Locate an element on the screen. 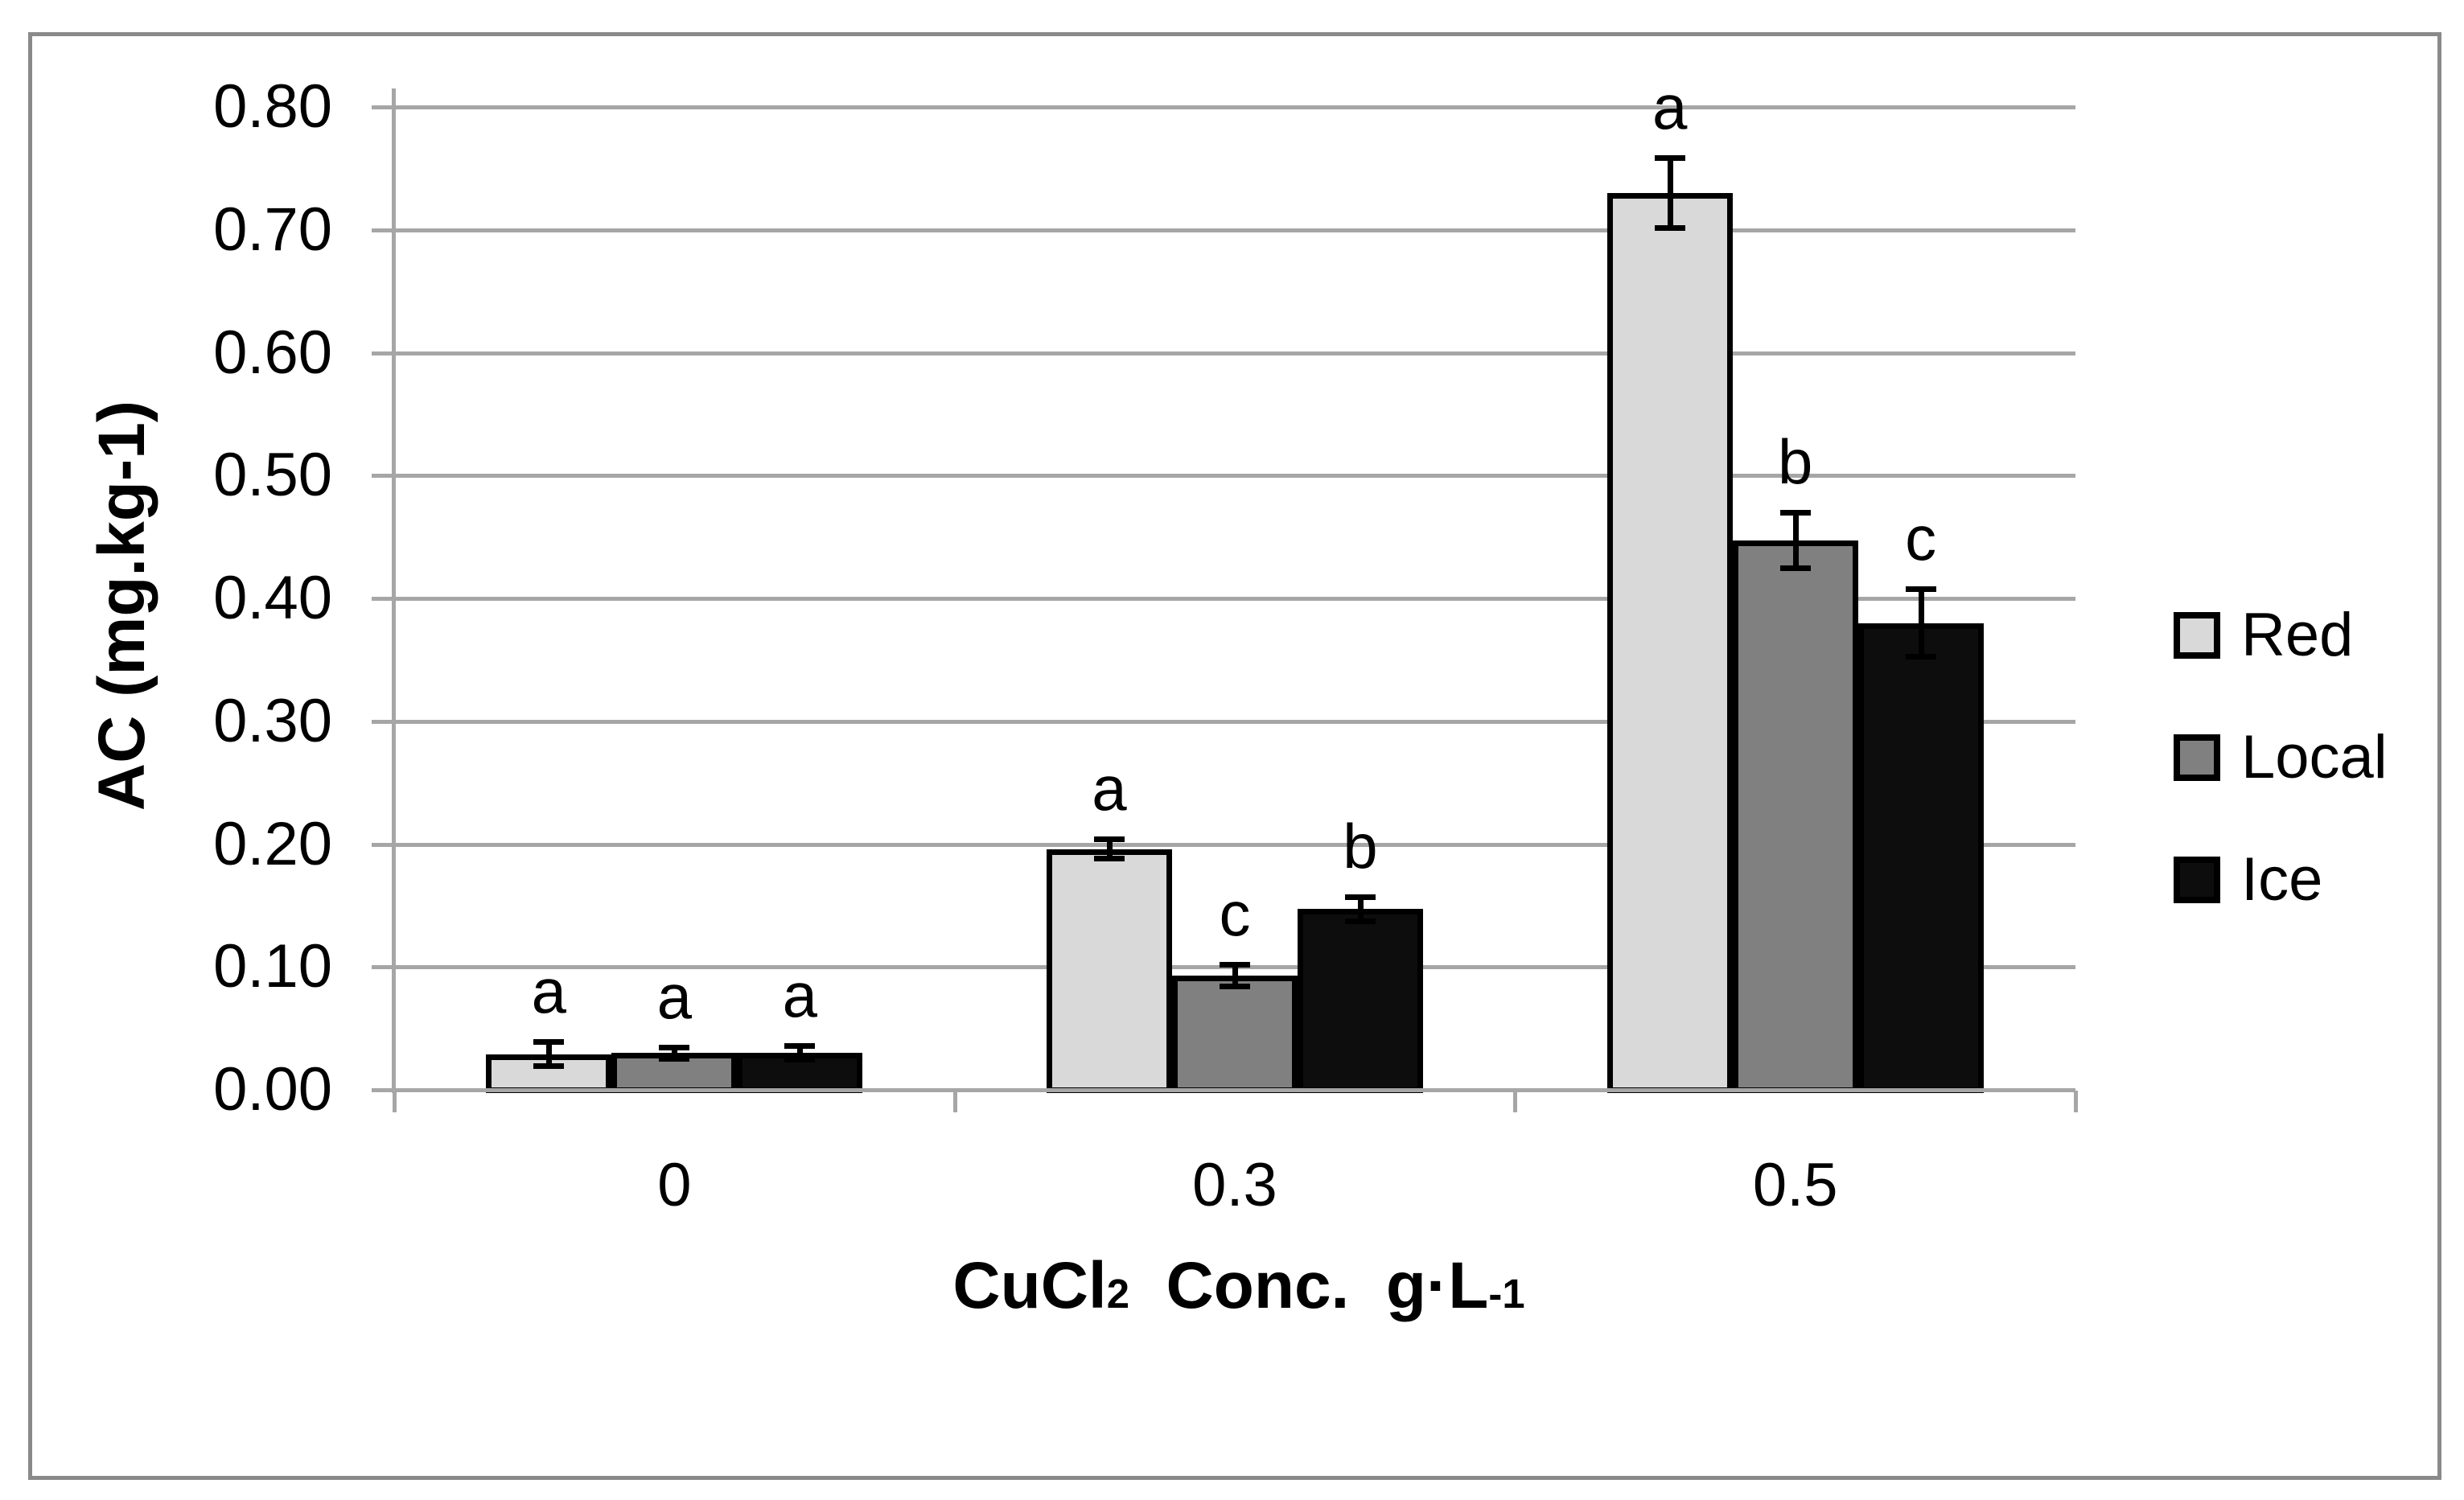 The height and width of the screenshot is (1500, 2464). gridline-0.70 is located at coordinates (1234, 230).